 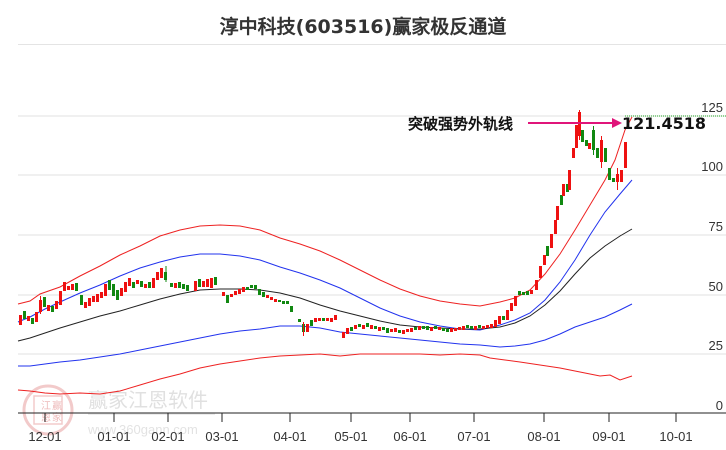 What do you see at coordinates (167, 436) in the screenshot?
I see `x-tick-label: 02-01` at bounding box center [167, 436].